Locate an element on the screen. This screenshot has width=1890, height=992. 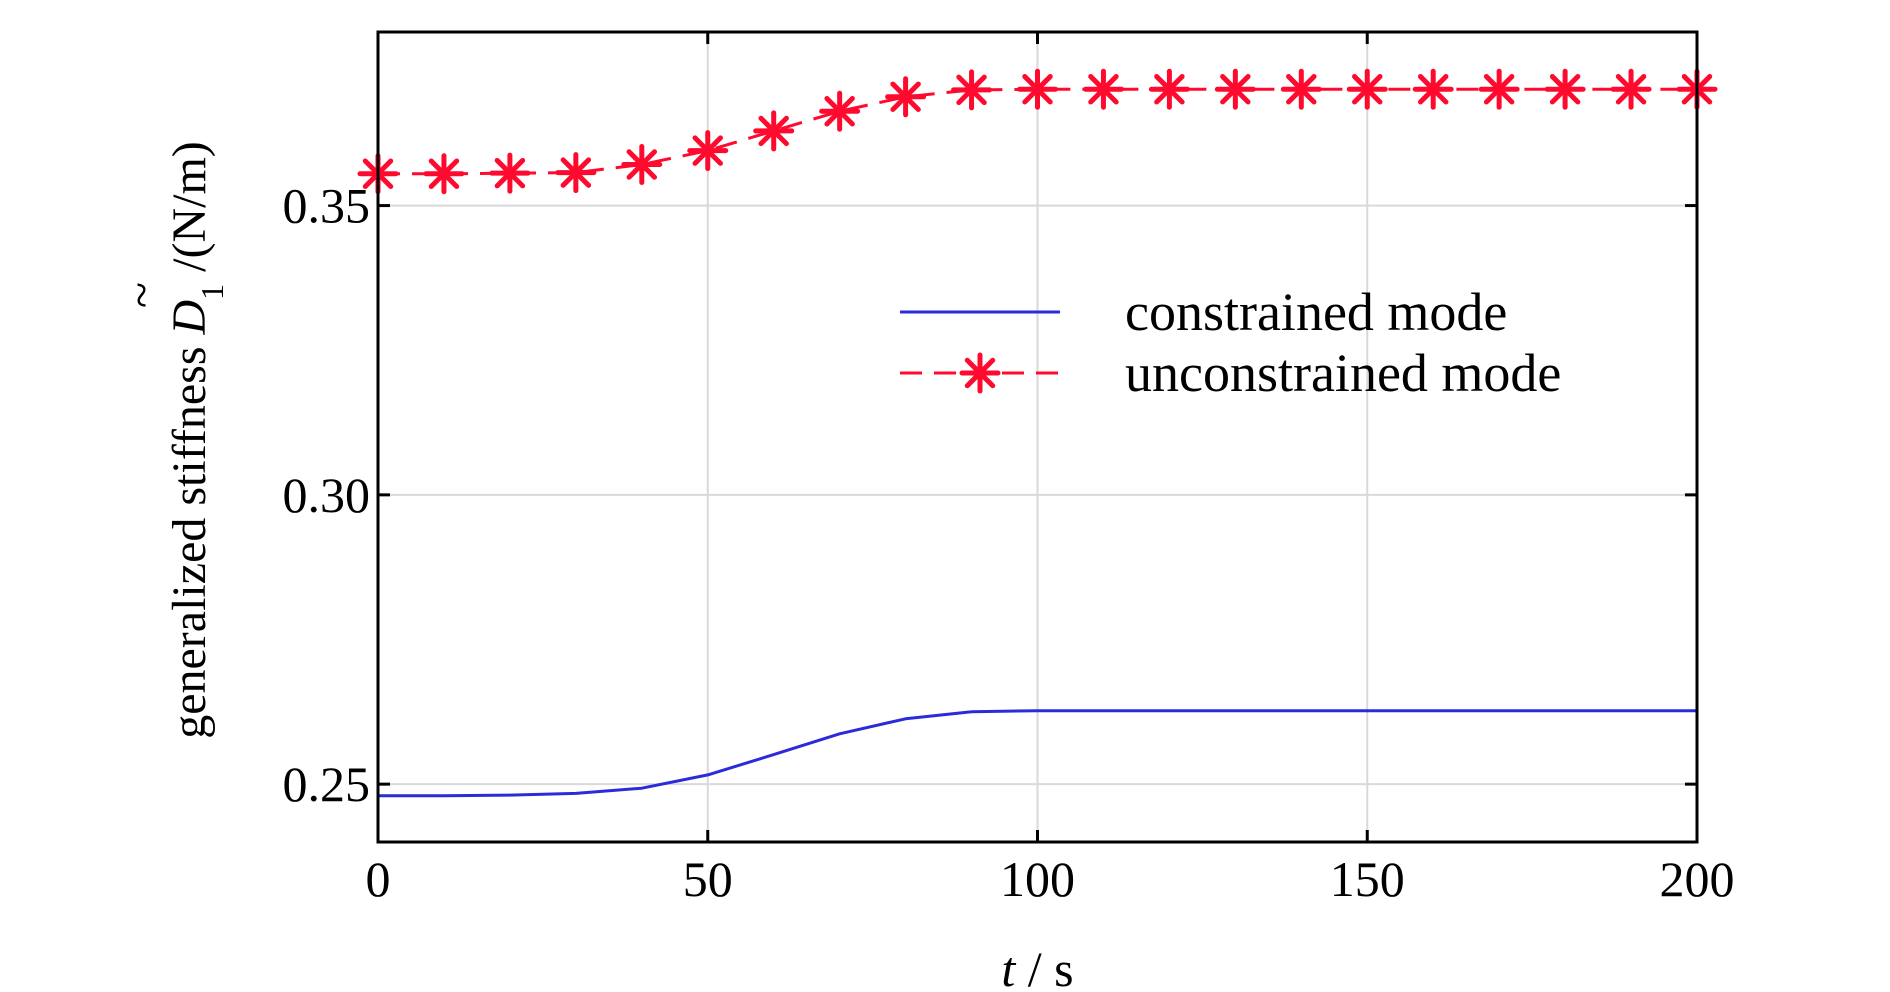
y-axis-label-suffix: /(N/m) is located at coordinates (189, 212).